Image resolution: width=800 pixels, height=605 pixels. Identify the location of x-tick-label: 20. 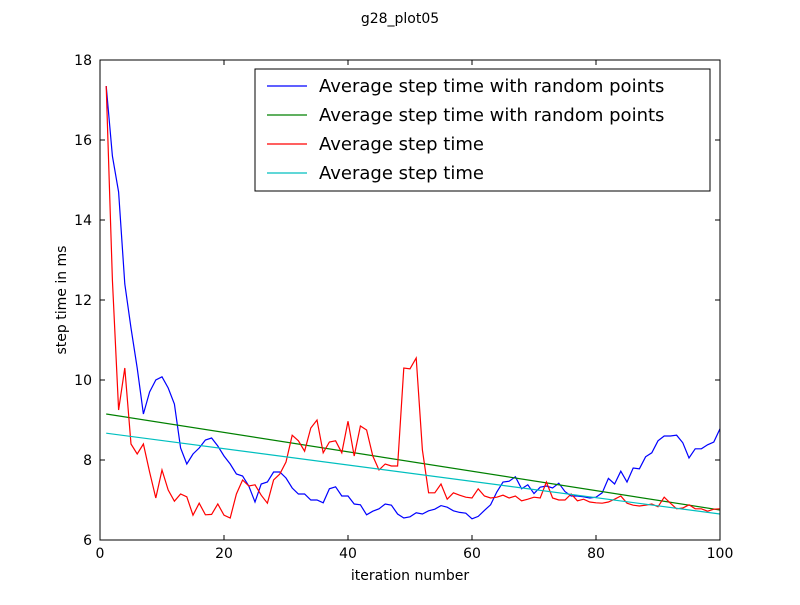
(224, 554).